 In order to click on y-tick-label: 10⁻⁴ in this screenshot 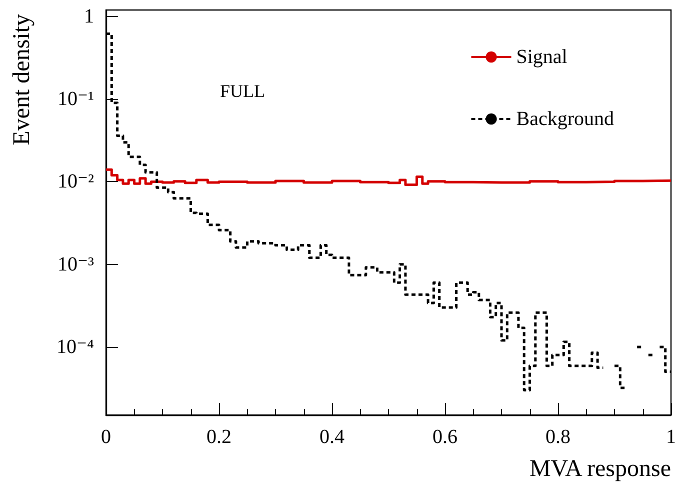, I will do `click(75, 347)`.